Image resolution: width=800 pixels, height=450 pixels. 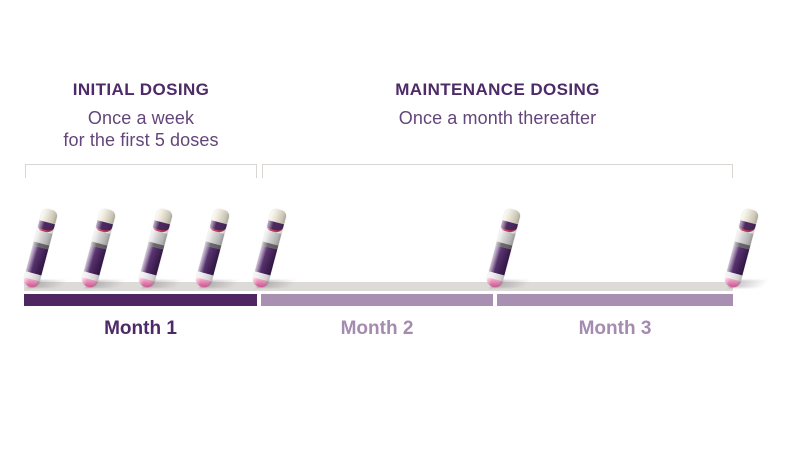 What do you see at coordinates (615, 328) in the screenshot?
I see `month-3-label: Month 3` at bounding box center [615, 328].